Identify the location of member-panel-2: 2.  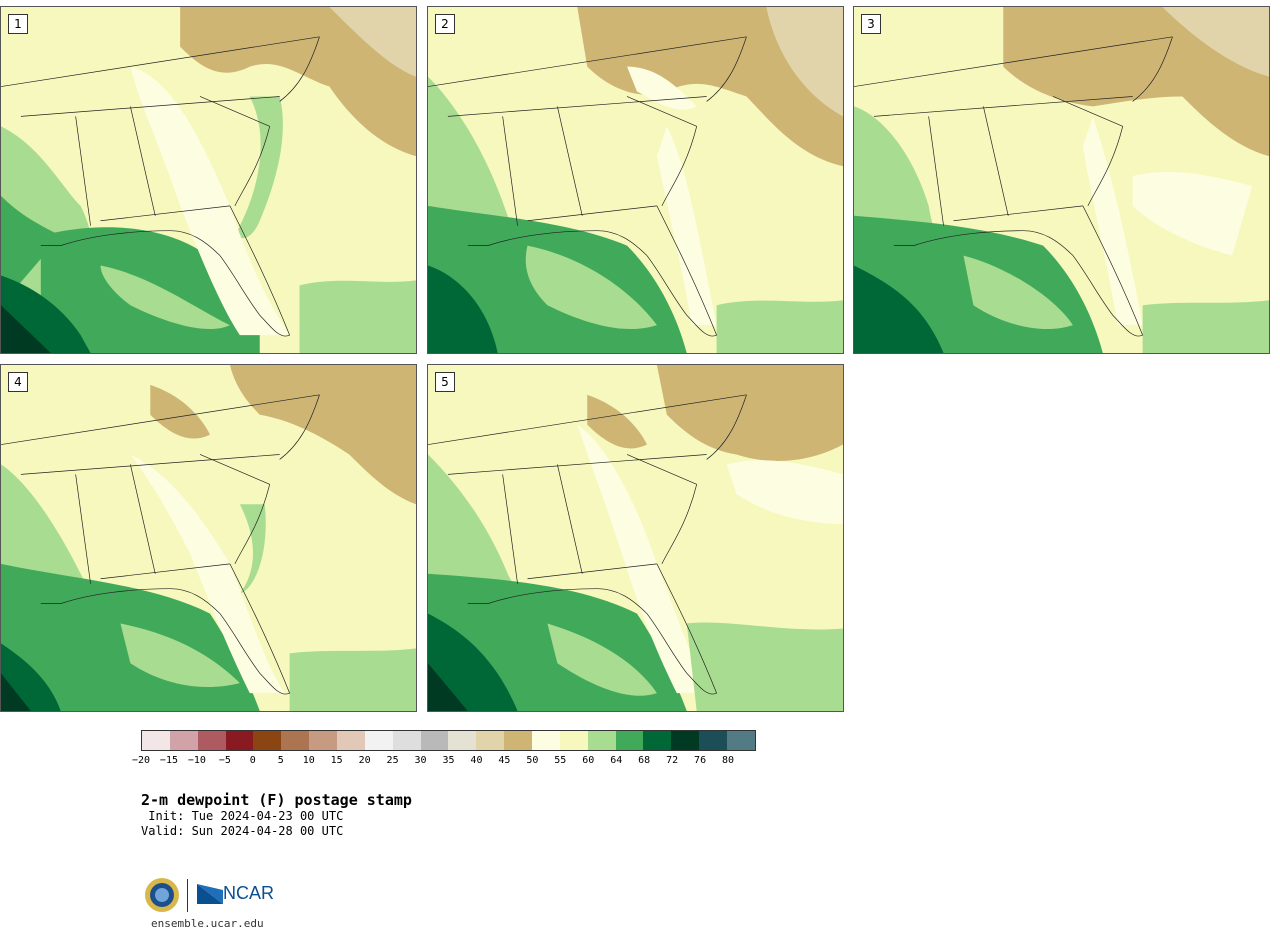
(635, 180).